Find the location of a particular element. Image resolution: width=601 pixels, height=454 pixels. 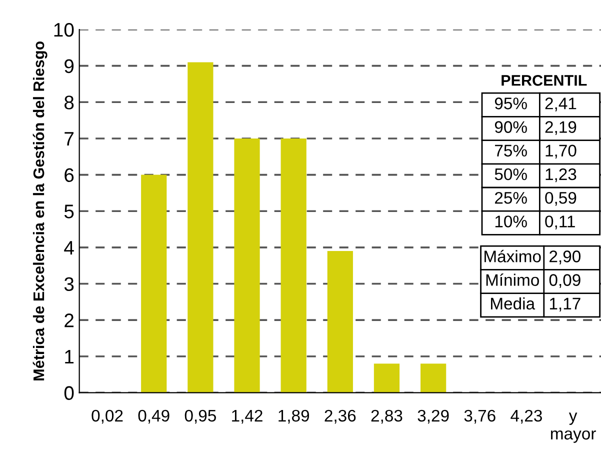

annotation: 50% is located at coordinates (510, 174).